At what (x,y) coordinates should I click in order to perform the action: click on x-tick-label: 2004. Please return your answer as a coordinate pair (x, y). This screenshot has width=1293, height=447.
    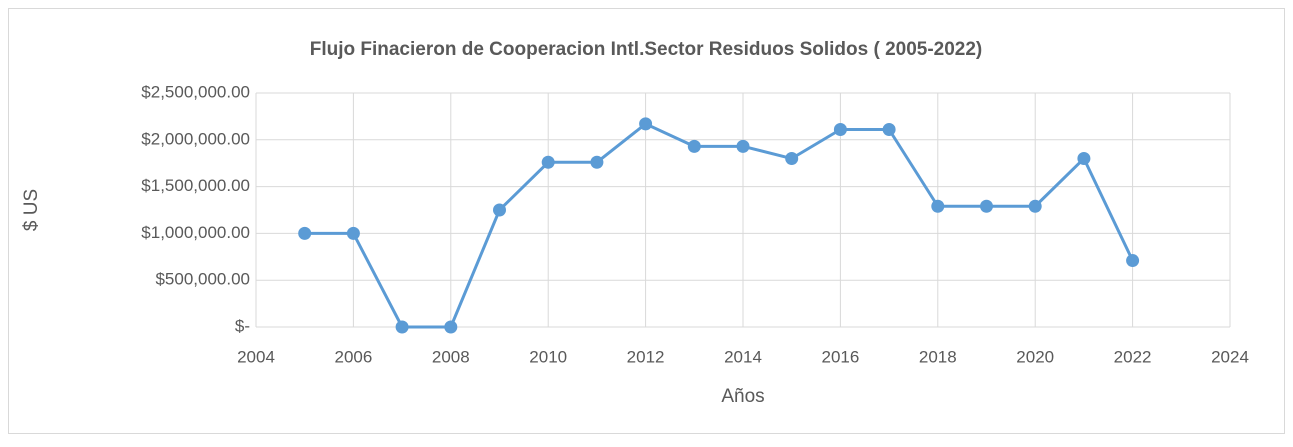
    Looking at the image, I should click on (256, 356).